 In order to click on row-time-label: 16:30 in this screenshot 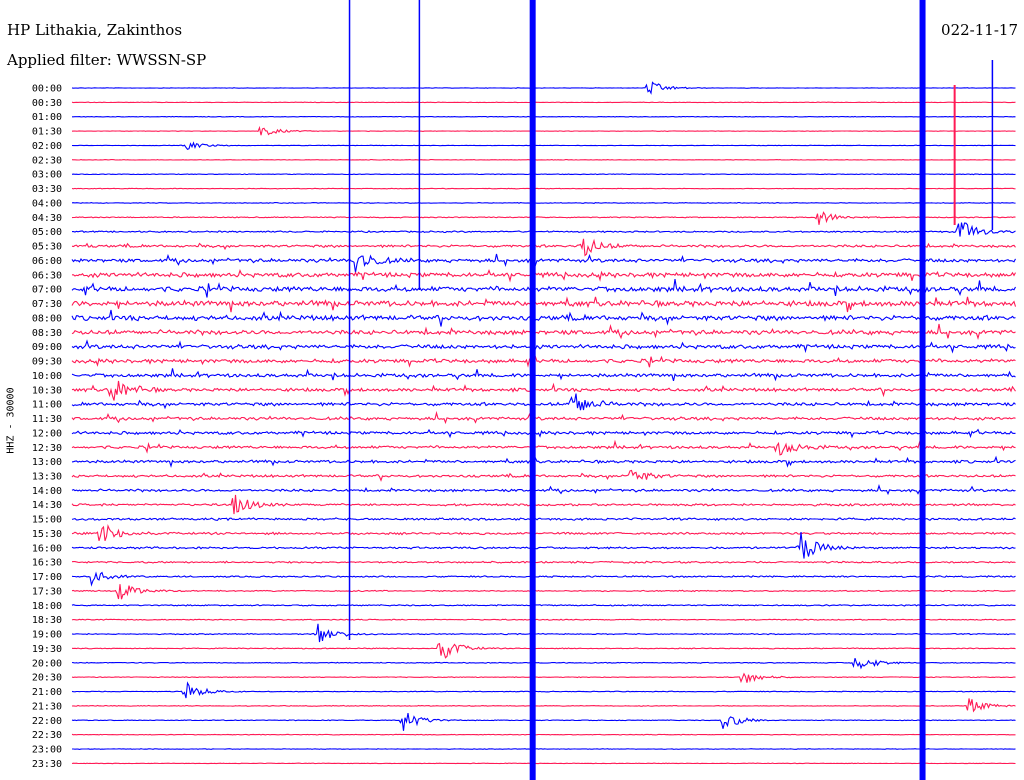, I will do `click(47, 563)`.